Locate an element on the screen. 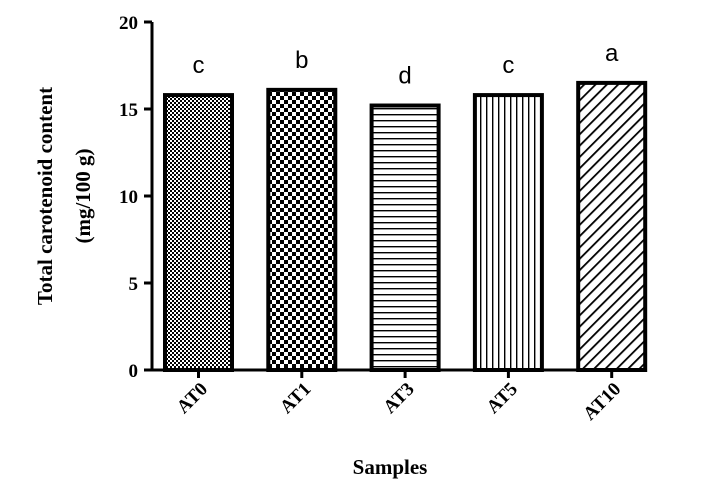 The image size is (706, 497). y-axis-title: Total carotenoid content (mg/100 g) is located at coordinates (64, 196).